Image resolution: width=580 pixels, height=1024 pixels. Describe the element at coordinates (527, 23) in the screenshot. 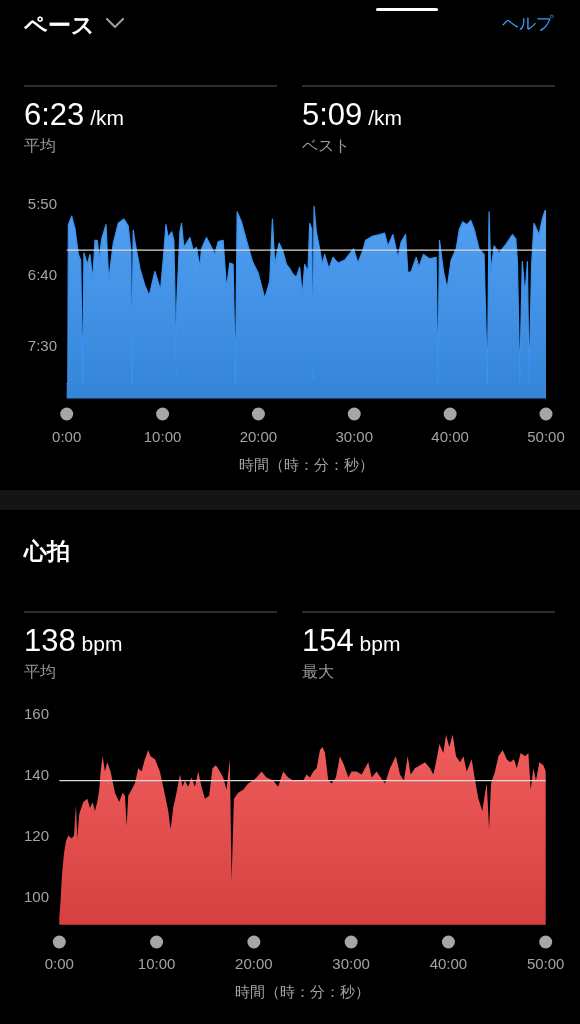

I see `annotation: ヘルプ` at that location.